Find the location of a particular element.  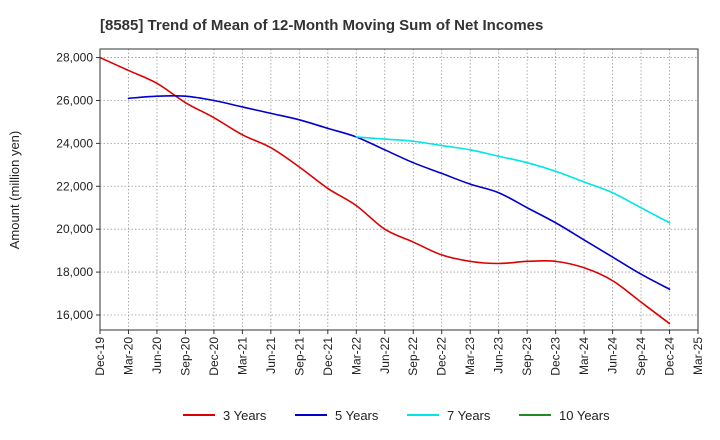

x-tick-label: Mar-23 is located at coordinates (470, 356).